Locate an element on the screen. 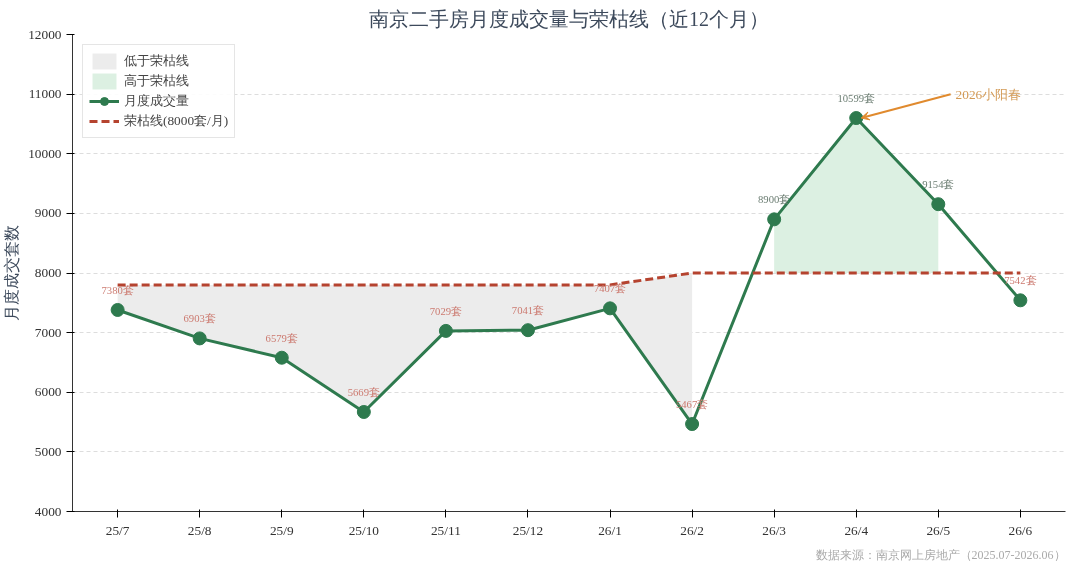 This screenshot has width=1080, height=566. legend-label: 高于荣枯线 is located at coordinates (156, 81).